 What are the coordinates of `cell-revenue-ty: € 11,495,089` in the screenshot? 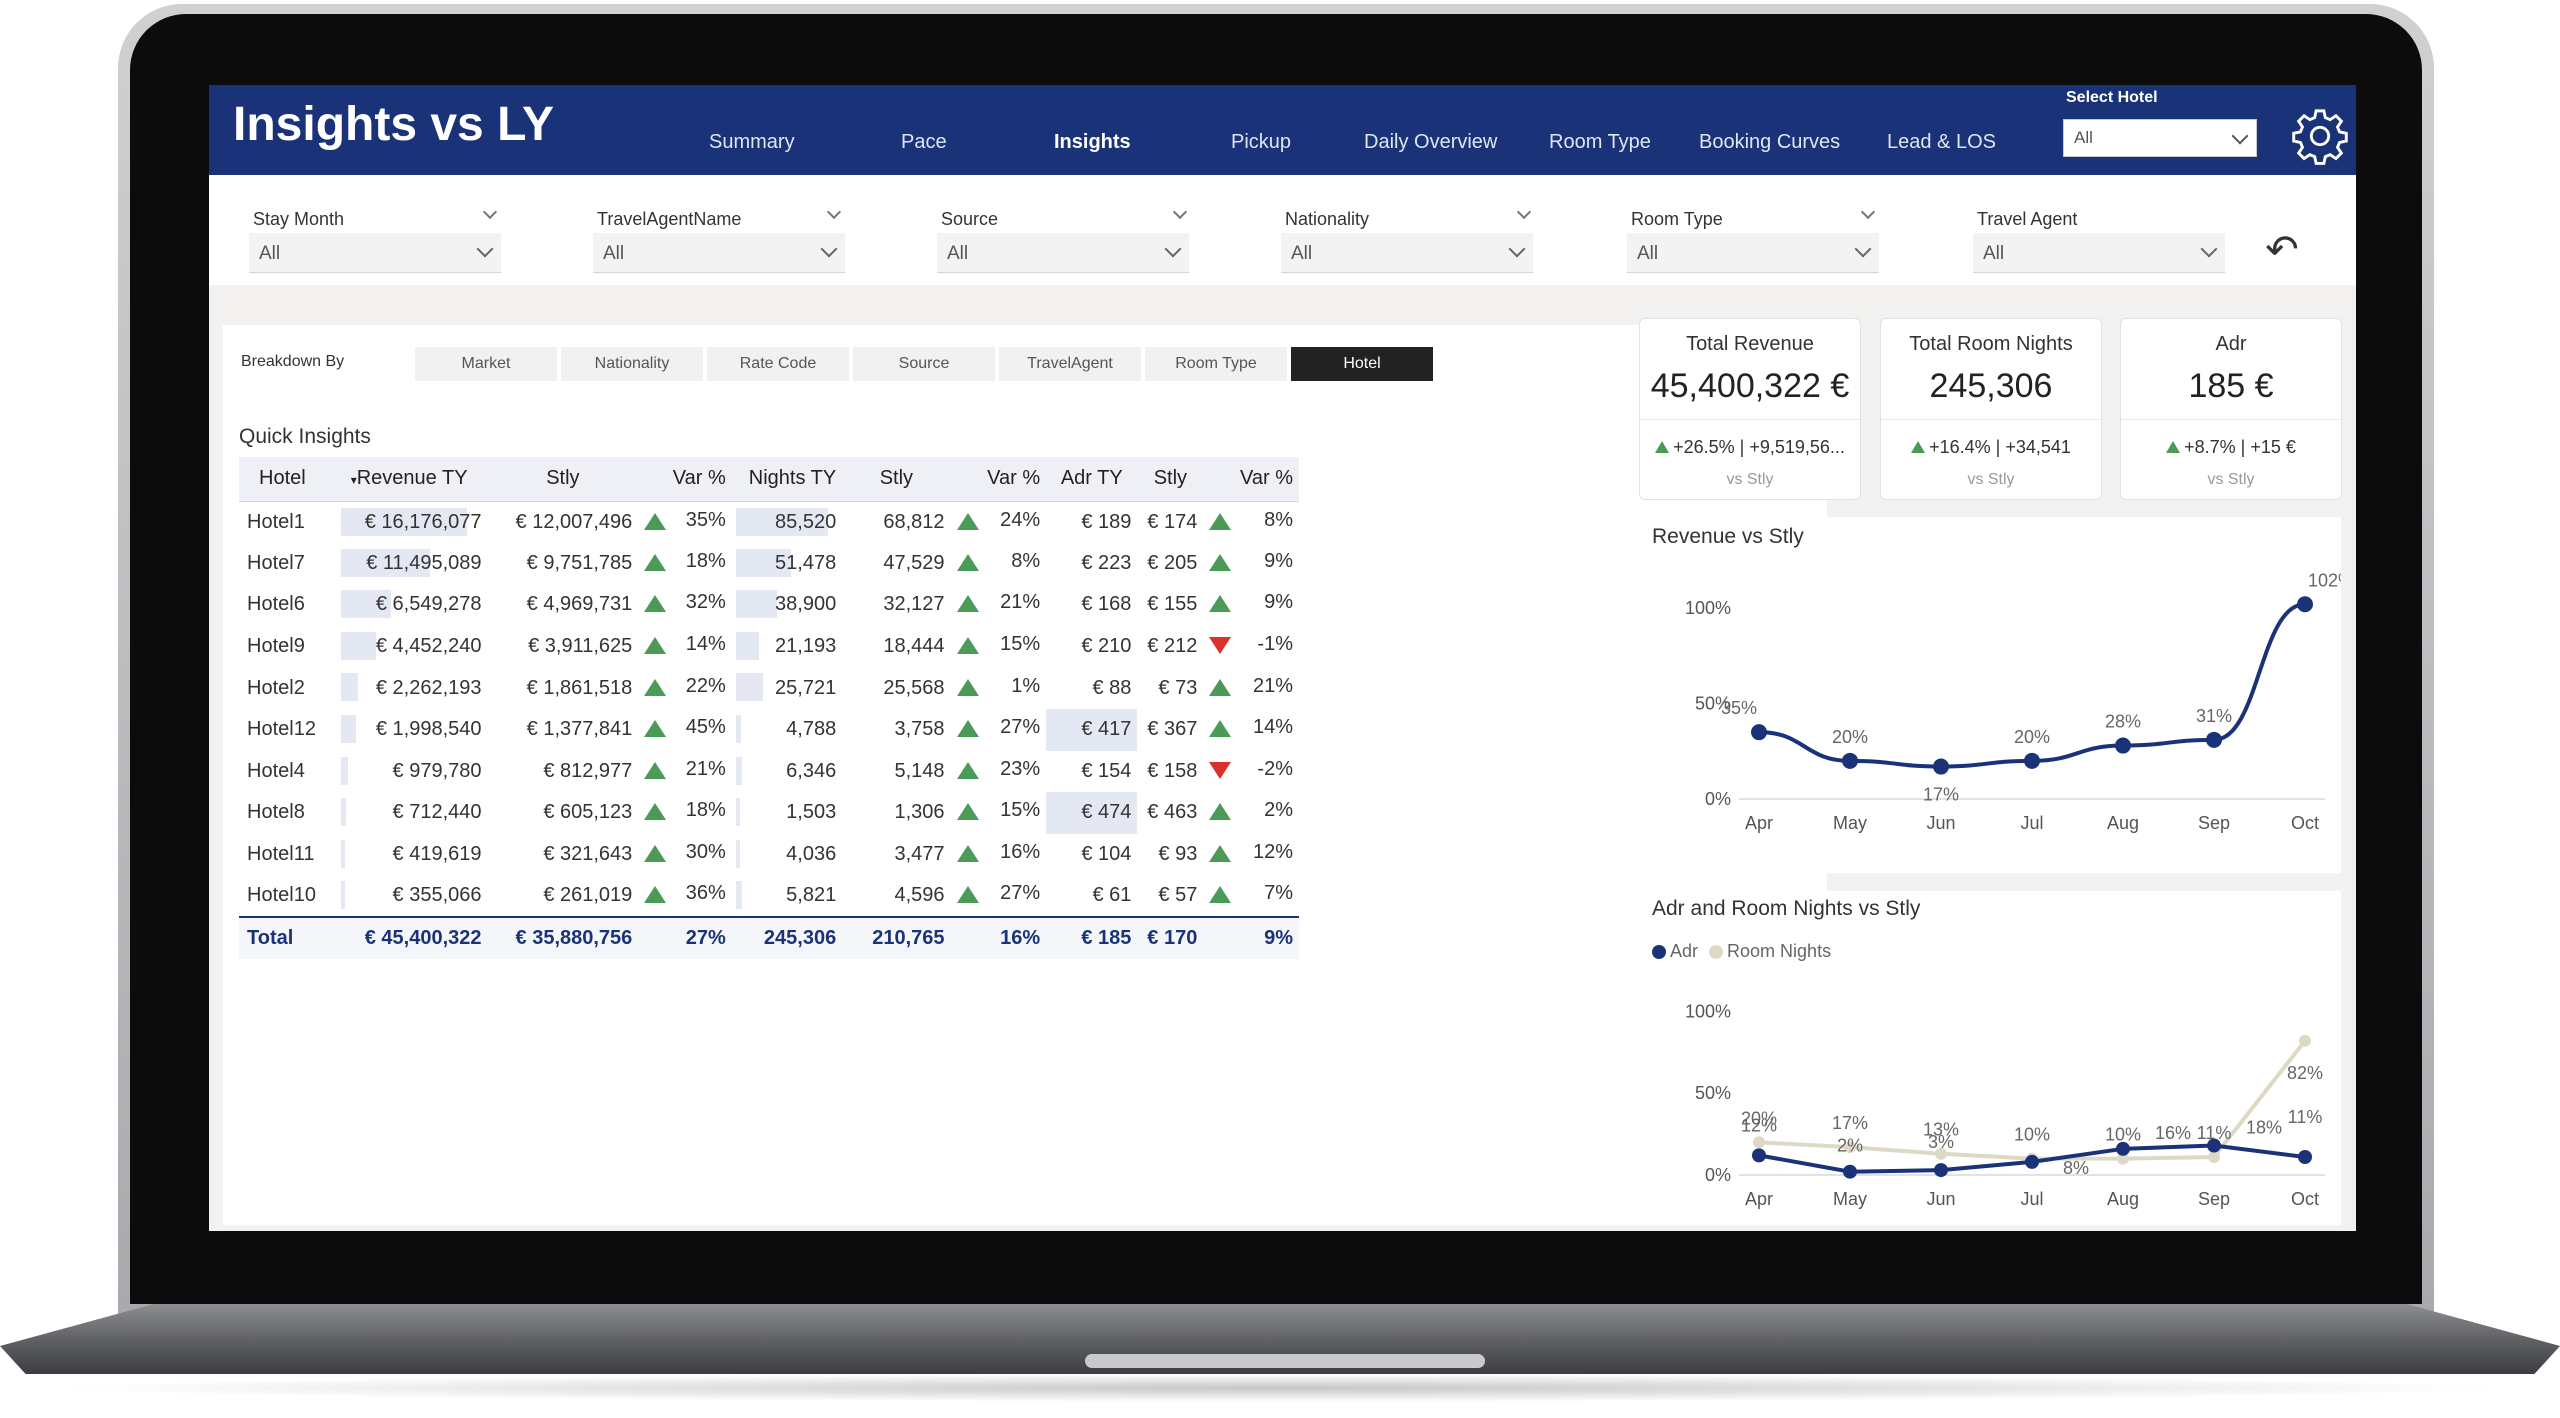 It's located at (412, 564).